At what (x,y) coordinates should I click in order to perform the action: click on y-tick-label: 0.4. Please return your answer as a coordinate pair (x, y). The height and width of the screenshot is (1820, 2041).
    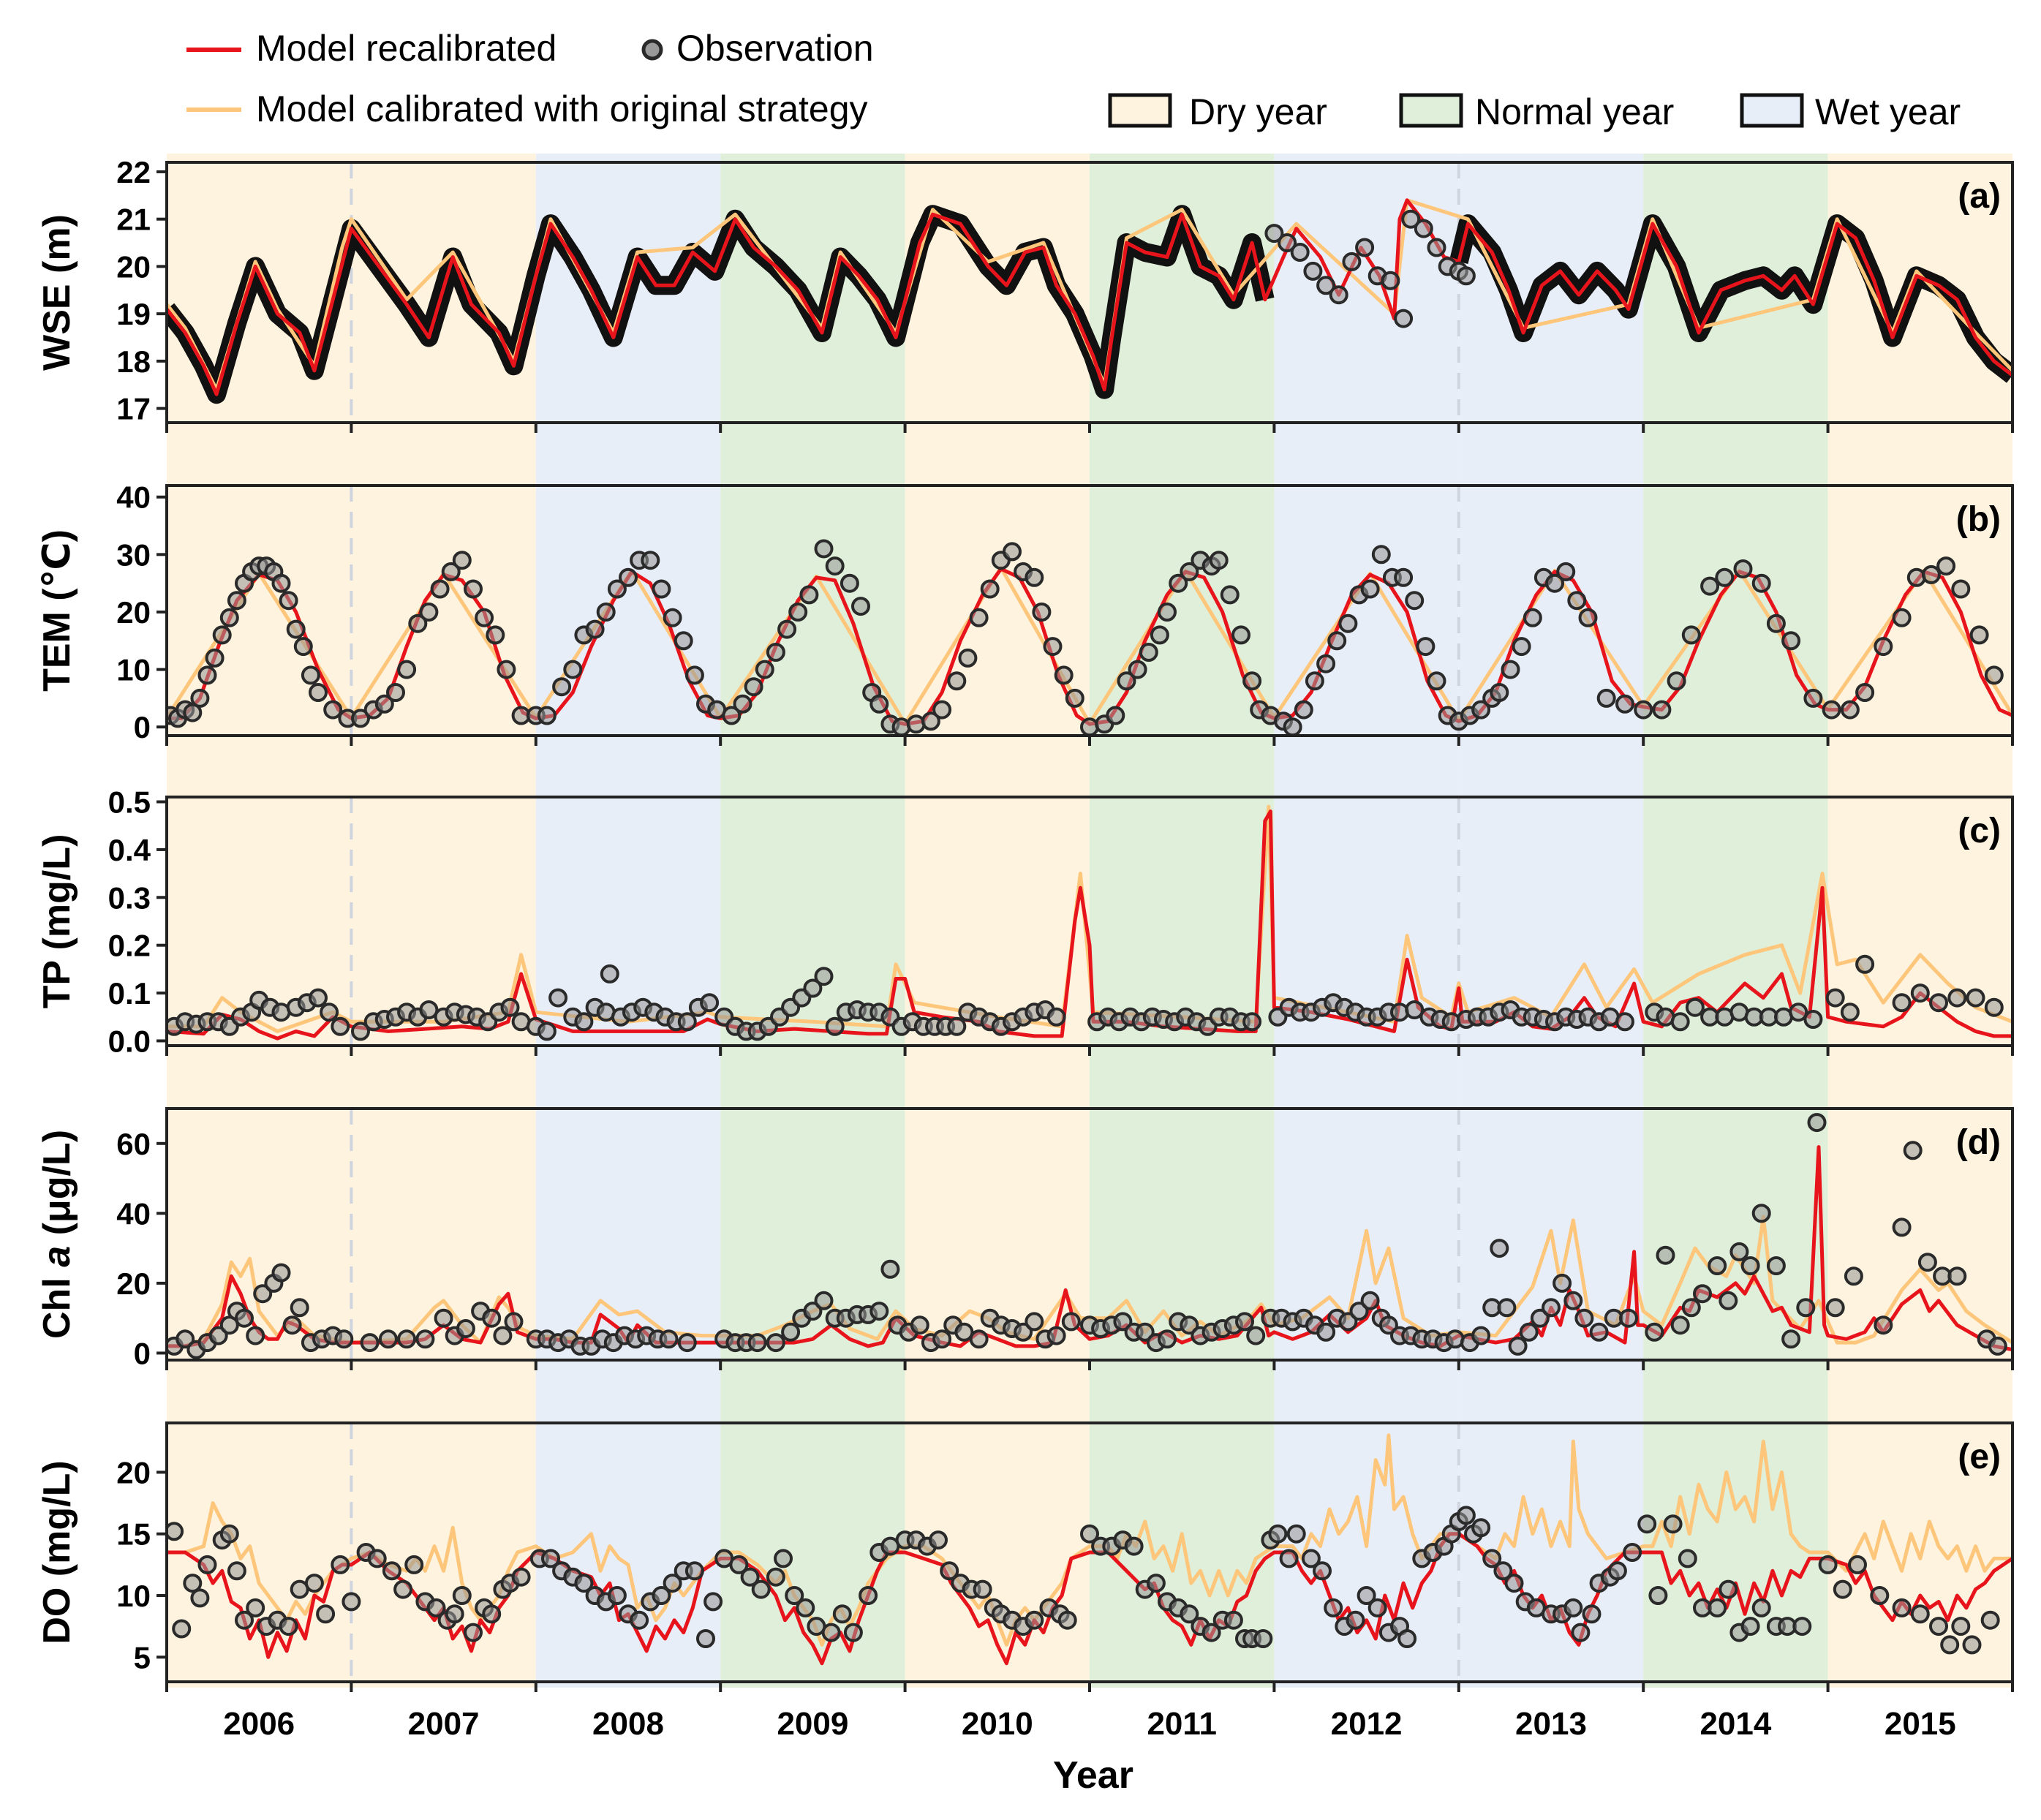
    Looking at the image, I should click on (129, 850).